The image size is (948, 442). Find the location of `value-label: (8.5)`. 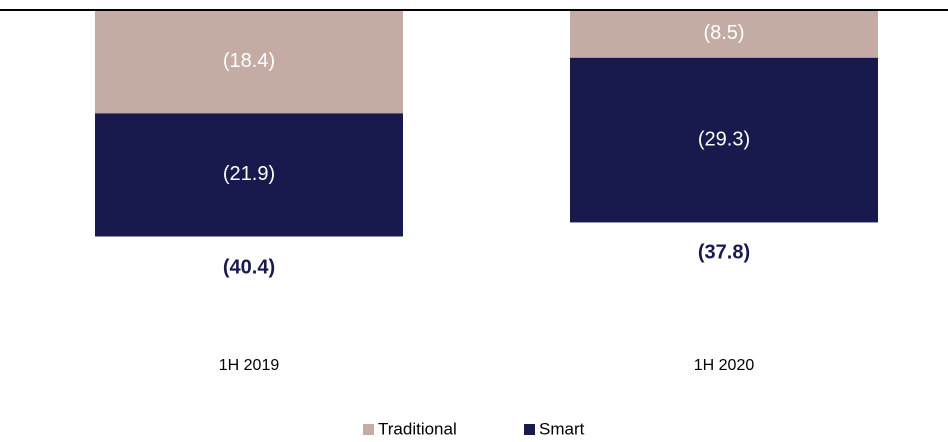

value-label: (8.5) is located at coordinates (723, 33).